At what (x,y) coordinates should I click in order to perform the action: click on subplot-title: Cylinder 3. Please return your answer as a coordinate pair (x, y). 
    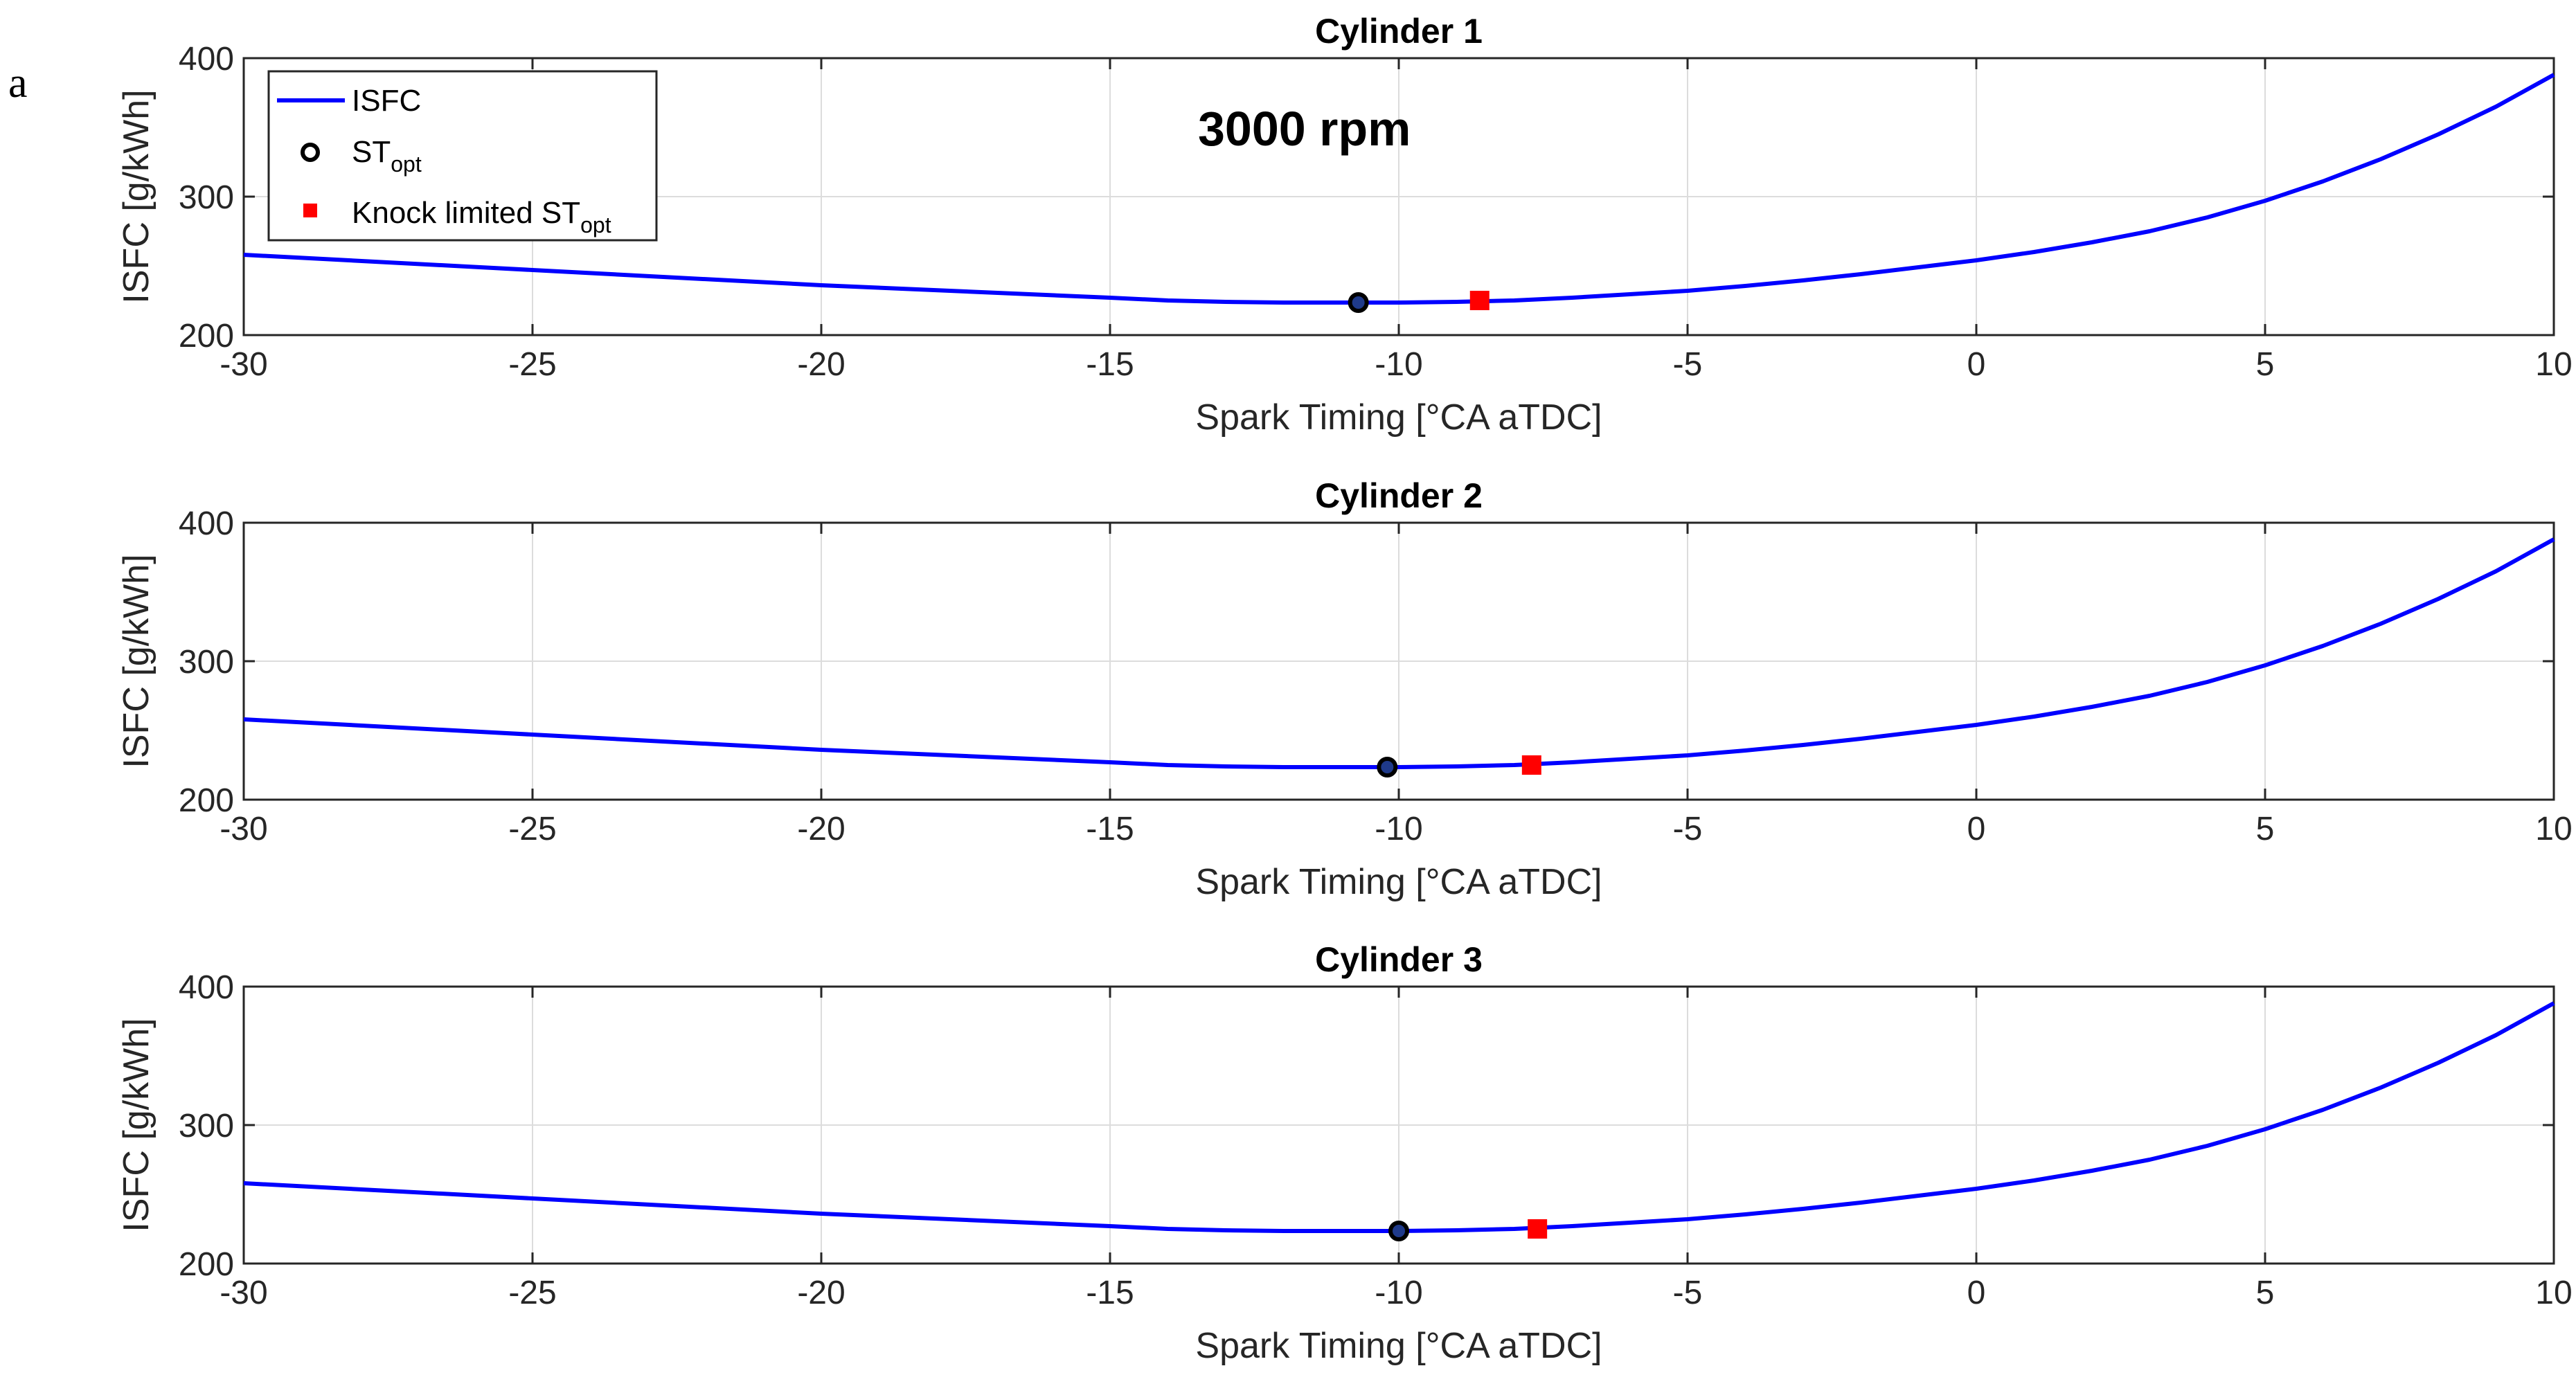
    Looking at the image, I should click on (1399, 959).